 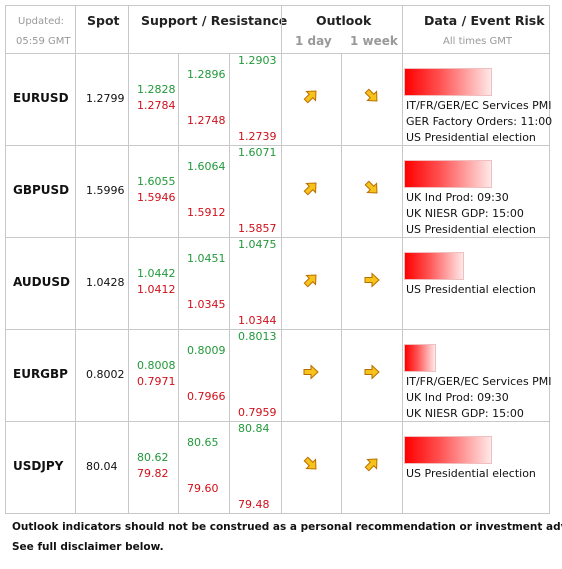 I want to click on support: 1.5912, so click(x=206, y=212).